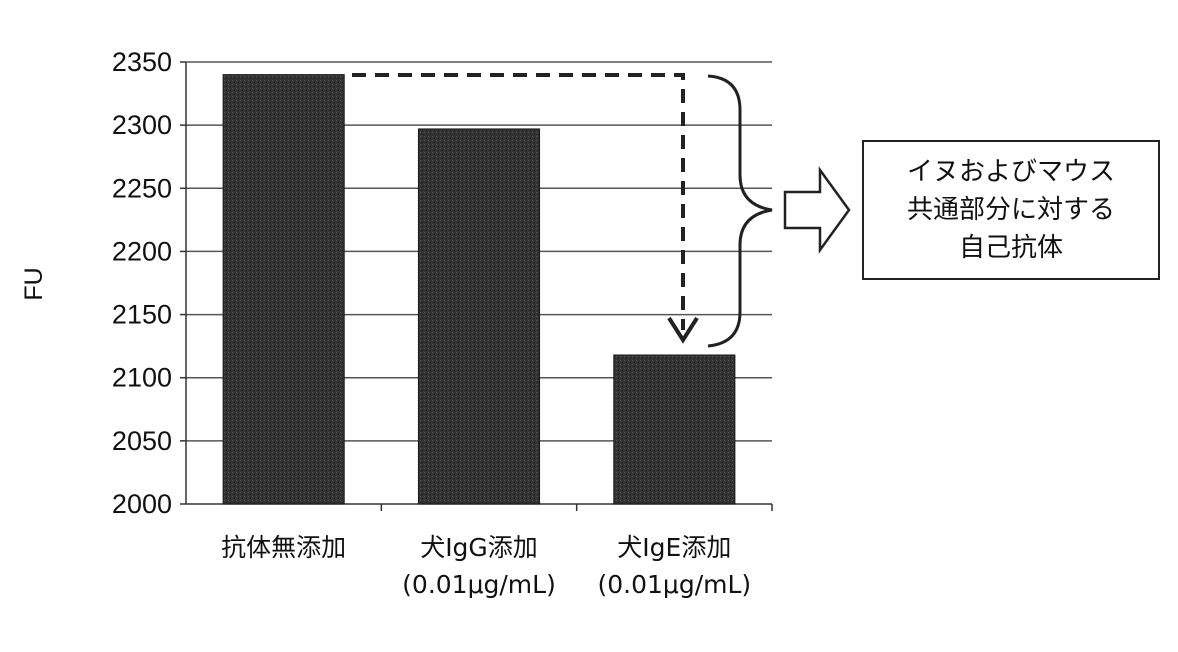 The image size is (1178, 652). I want to click on y-tick-label: 2150, so click(142, 315).